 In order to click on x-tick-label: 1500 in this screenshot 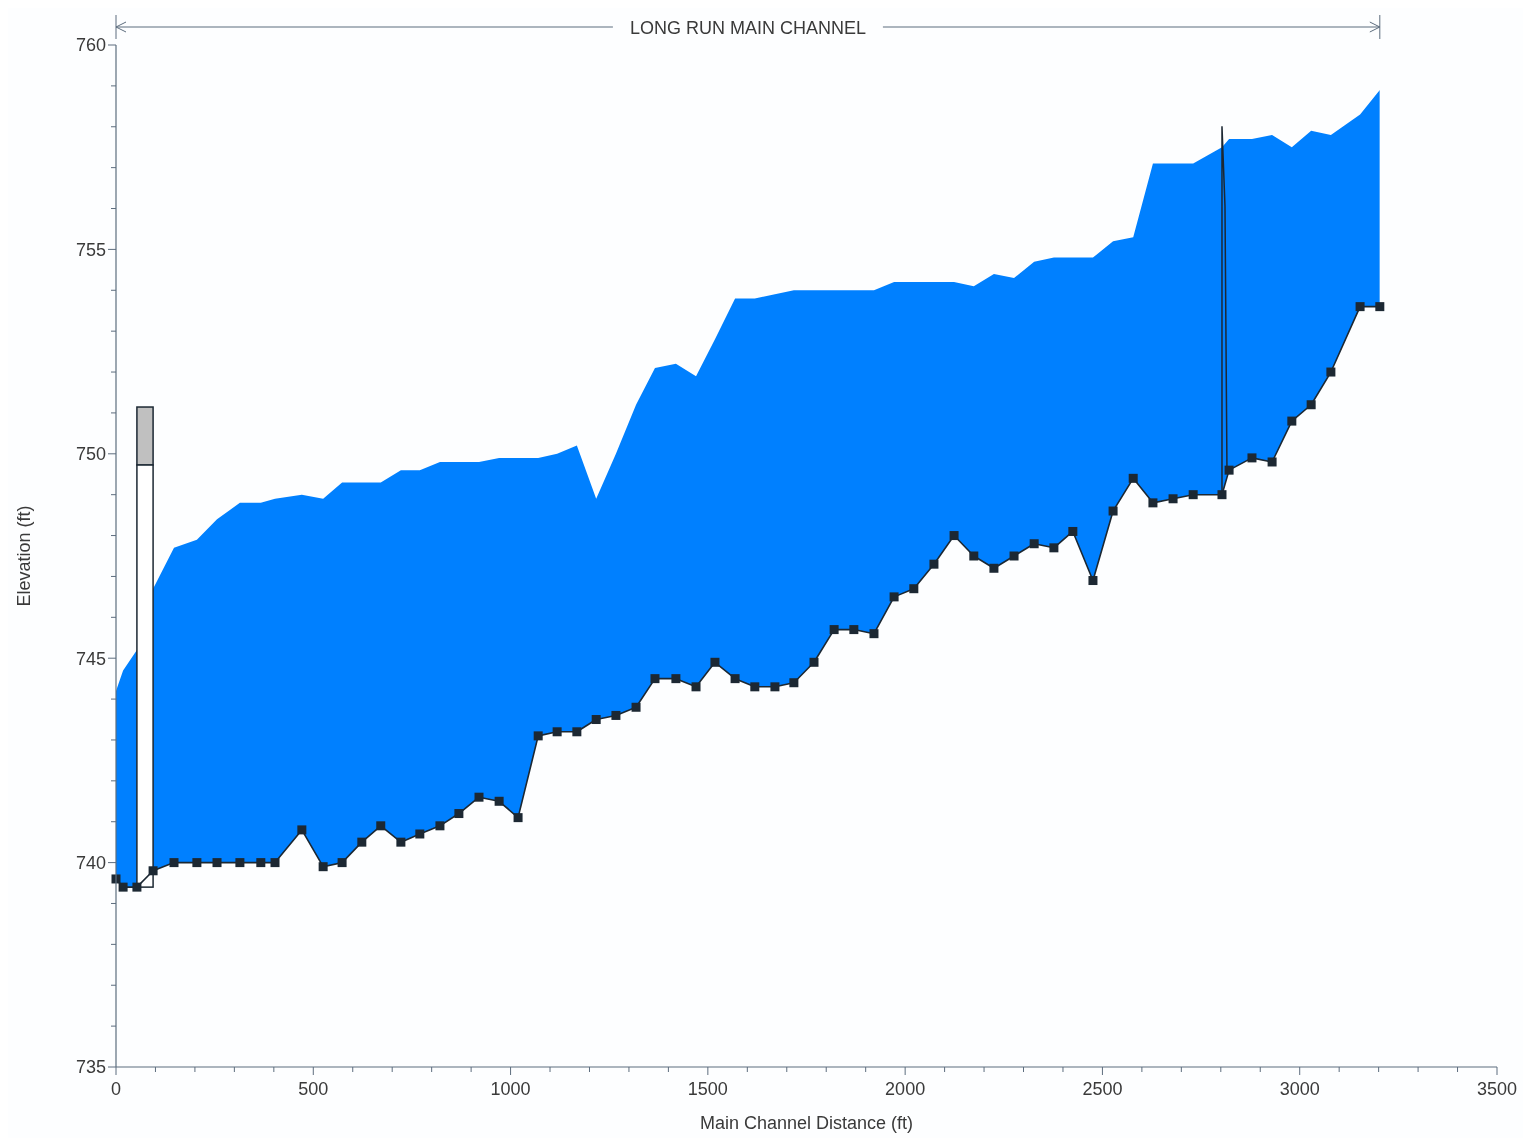, I will do `click(707, 1089)`.